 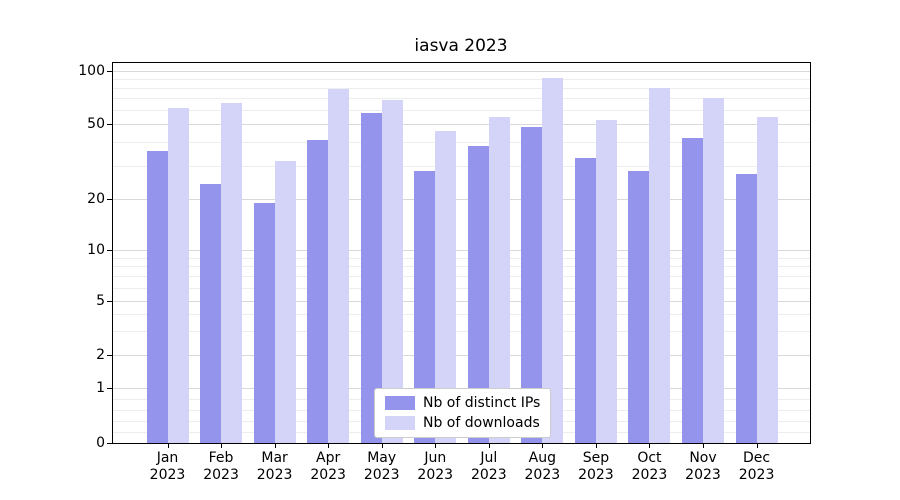 I want to click on legend-swatch-distinct-ips-icon, so click(x=400, y=403).